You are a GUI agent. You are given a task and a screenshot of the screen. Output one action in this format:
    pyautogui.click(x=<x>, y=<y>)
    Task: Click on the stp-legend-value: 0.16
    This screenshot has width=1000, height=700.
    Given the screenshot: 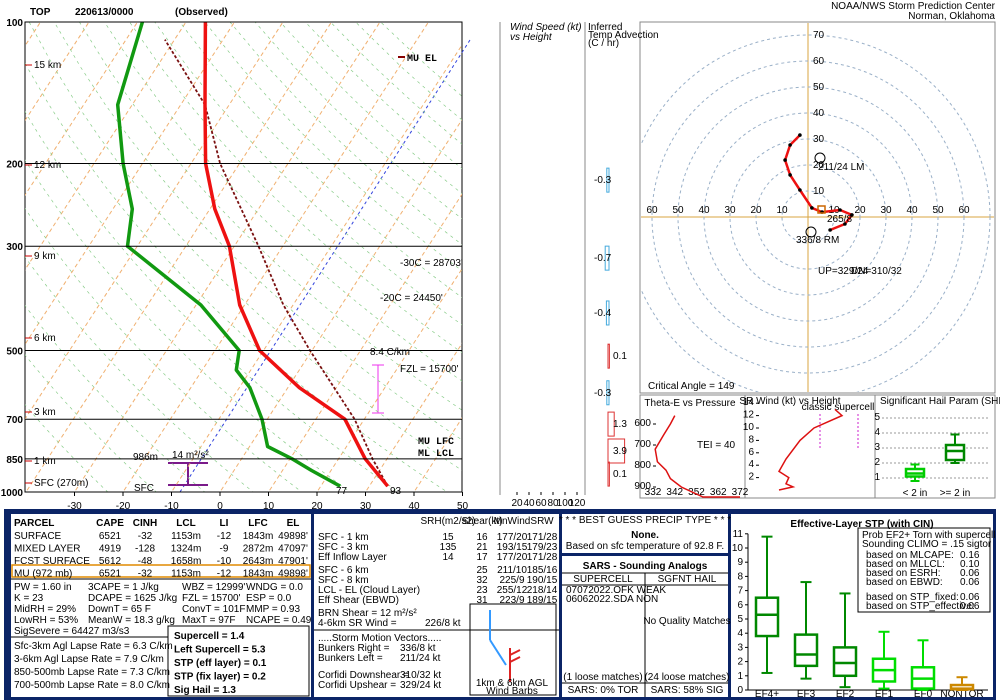 What is the action you would take?
    pyautogui.click(x=970, y=555)
    